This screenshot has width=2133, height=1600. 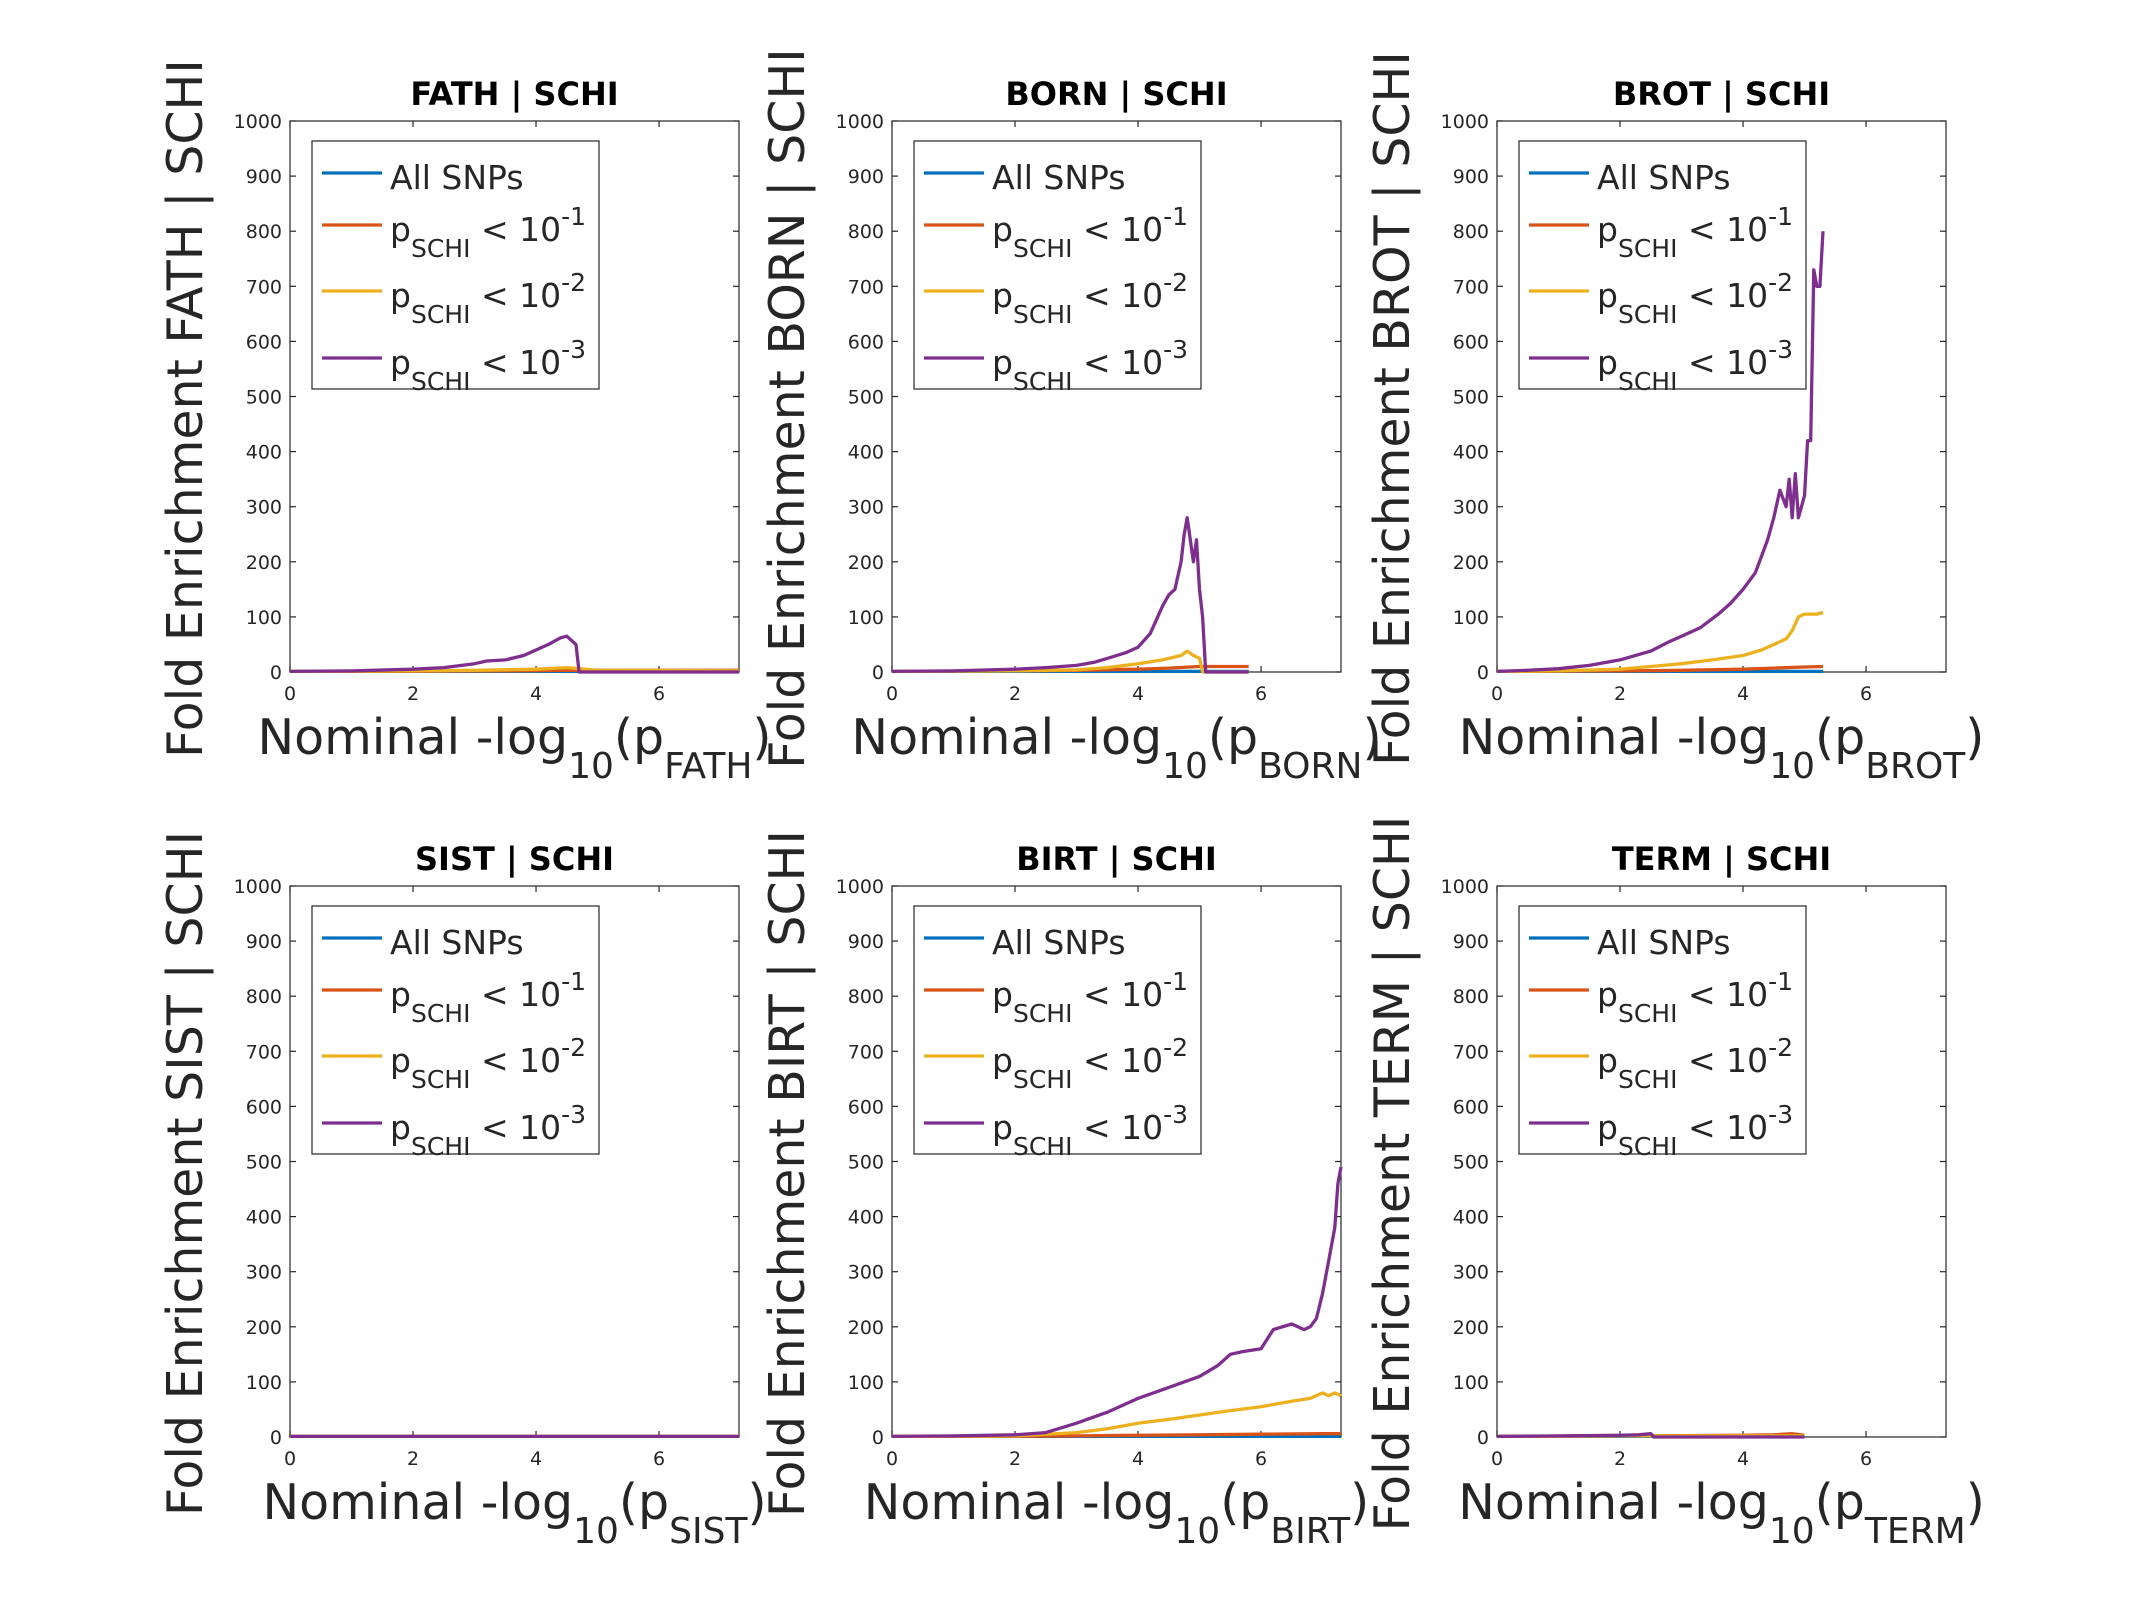 What do you see at coordinates (514, 859) in the screenshot?
I see `subplot-title: SIST | SCHI` at bounding box center [514, 859].